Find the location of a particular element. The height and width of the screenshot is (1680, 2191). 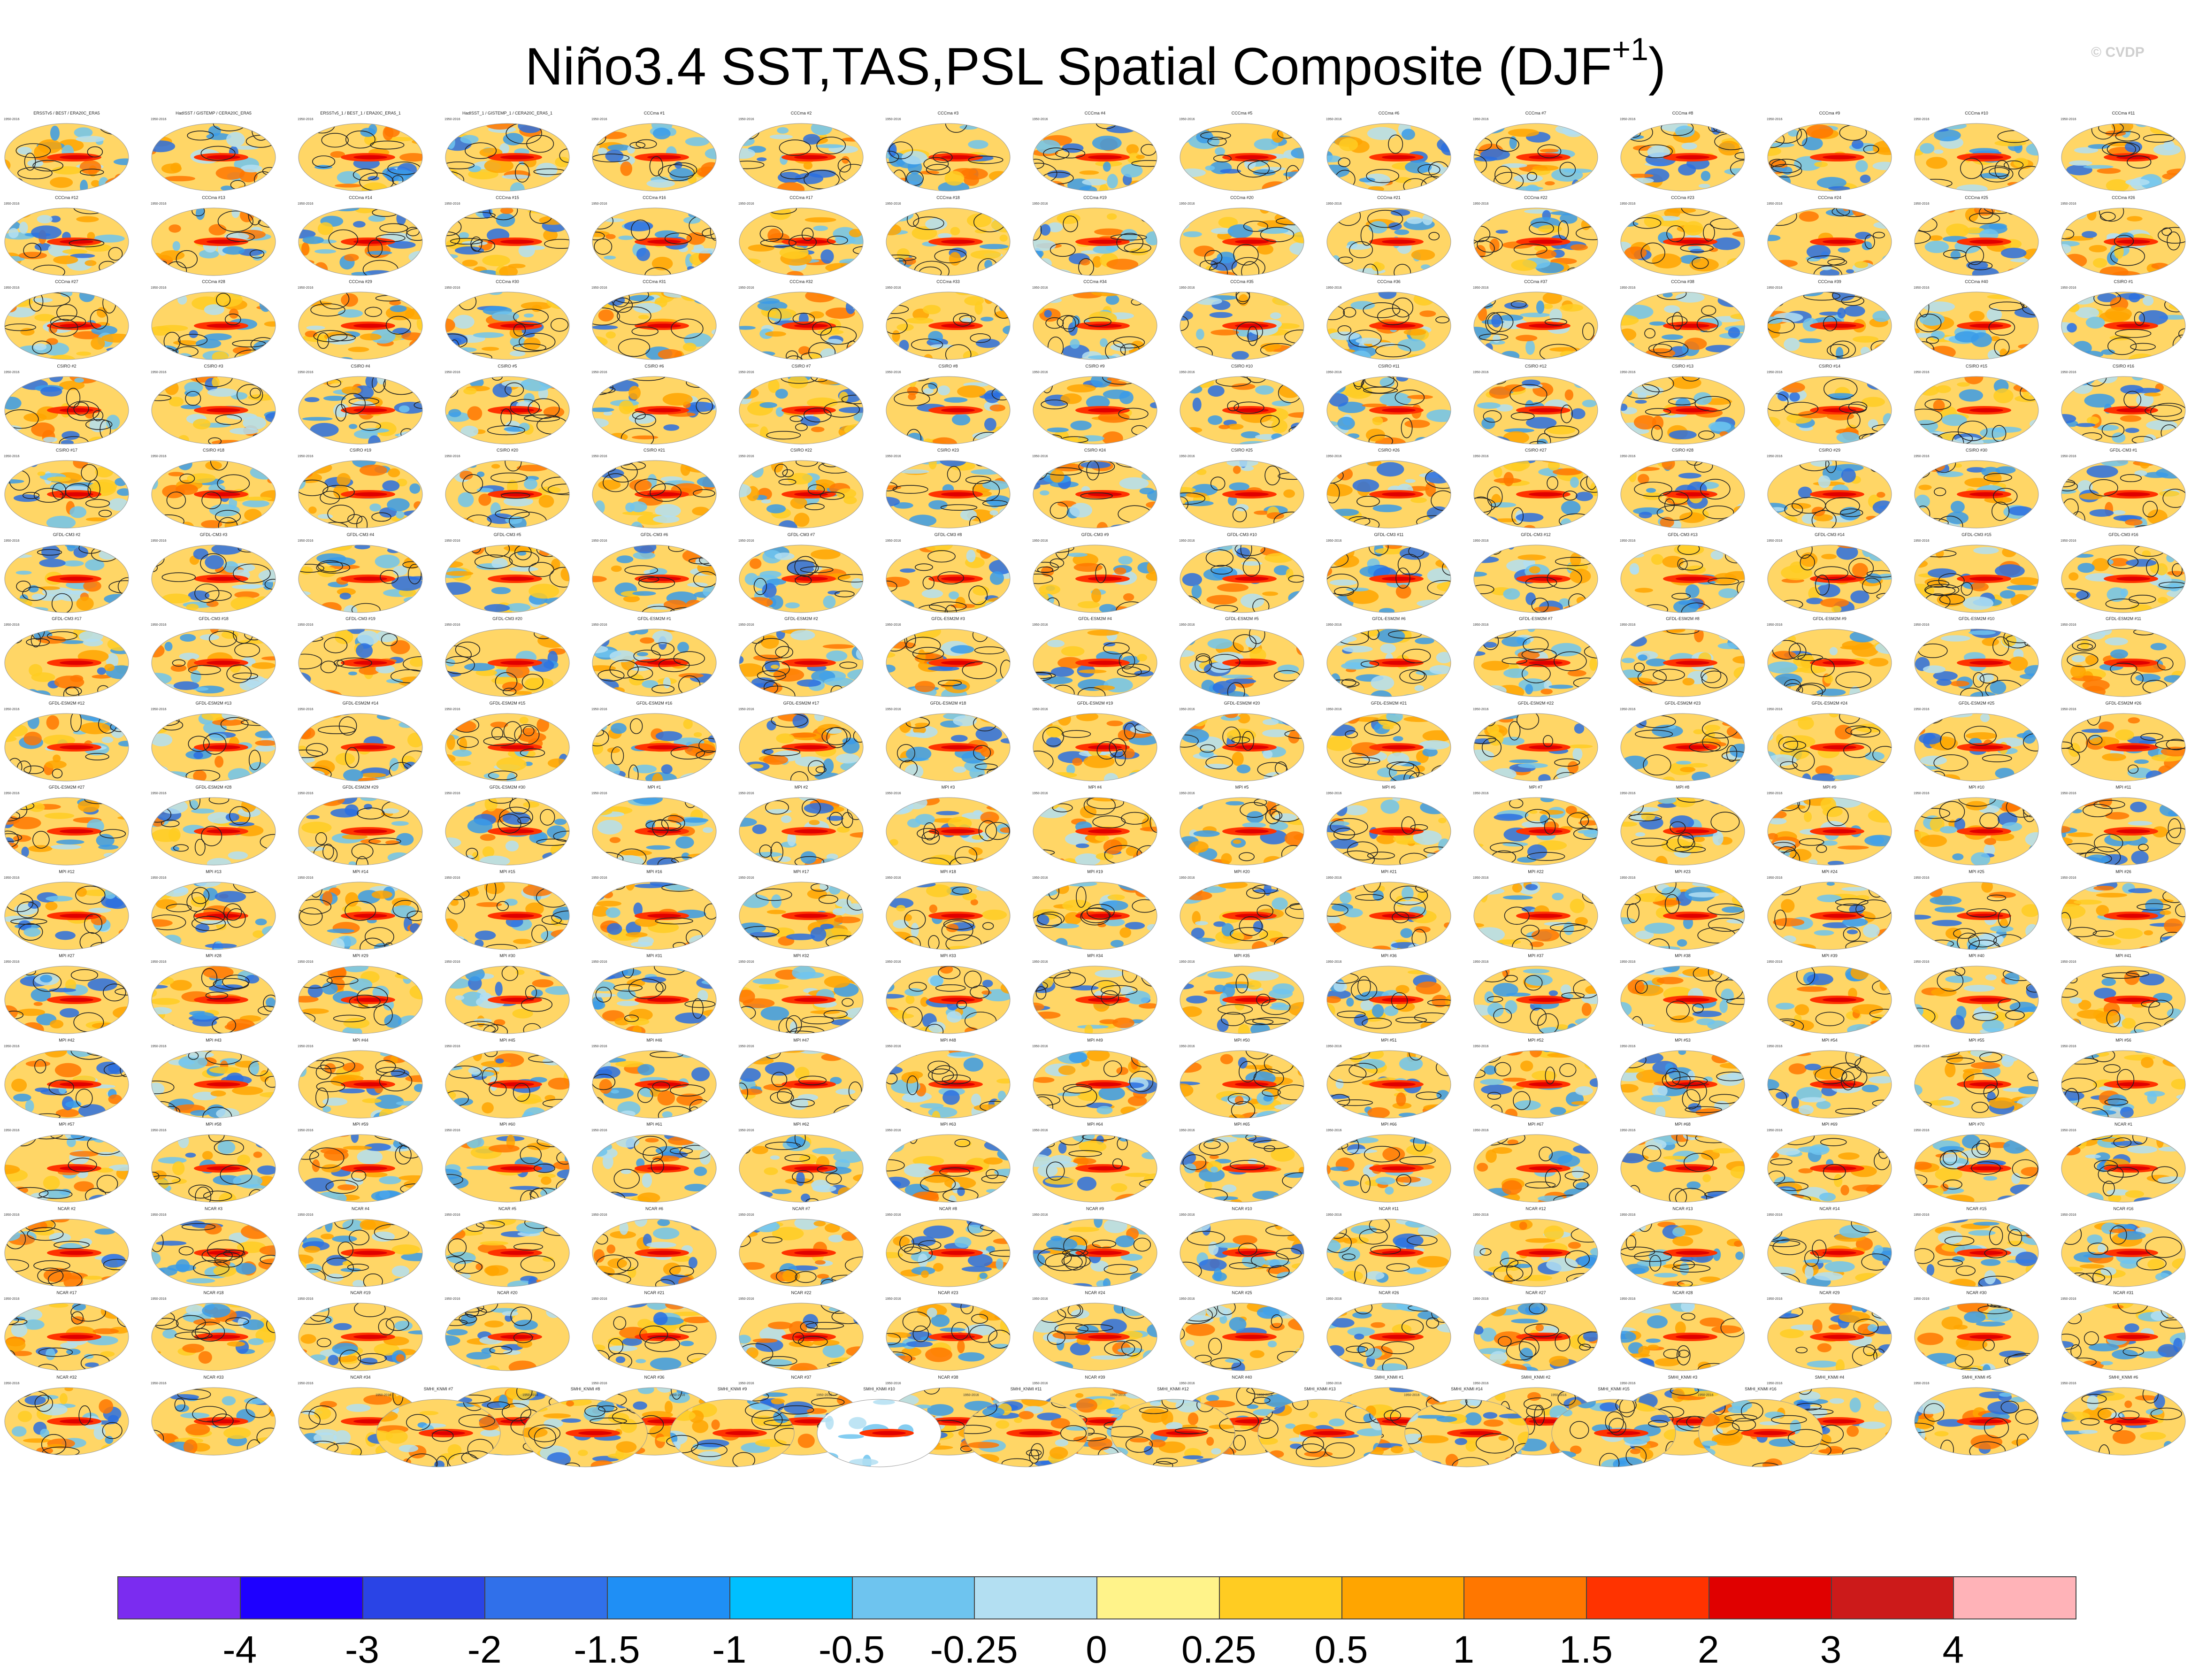

panel-title: CCCma #23 is located at coordinates (1682, 198).